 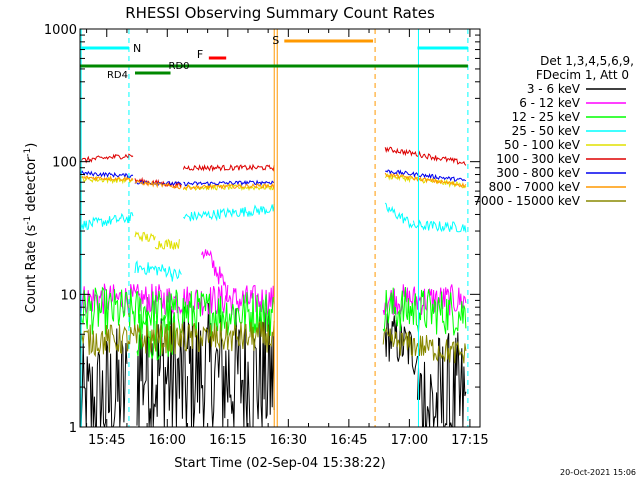 I want to click on y-tick-label-2: 100, so click(x=64, y=163).